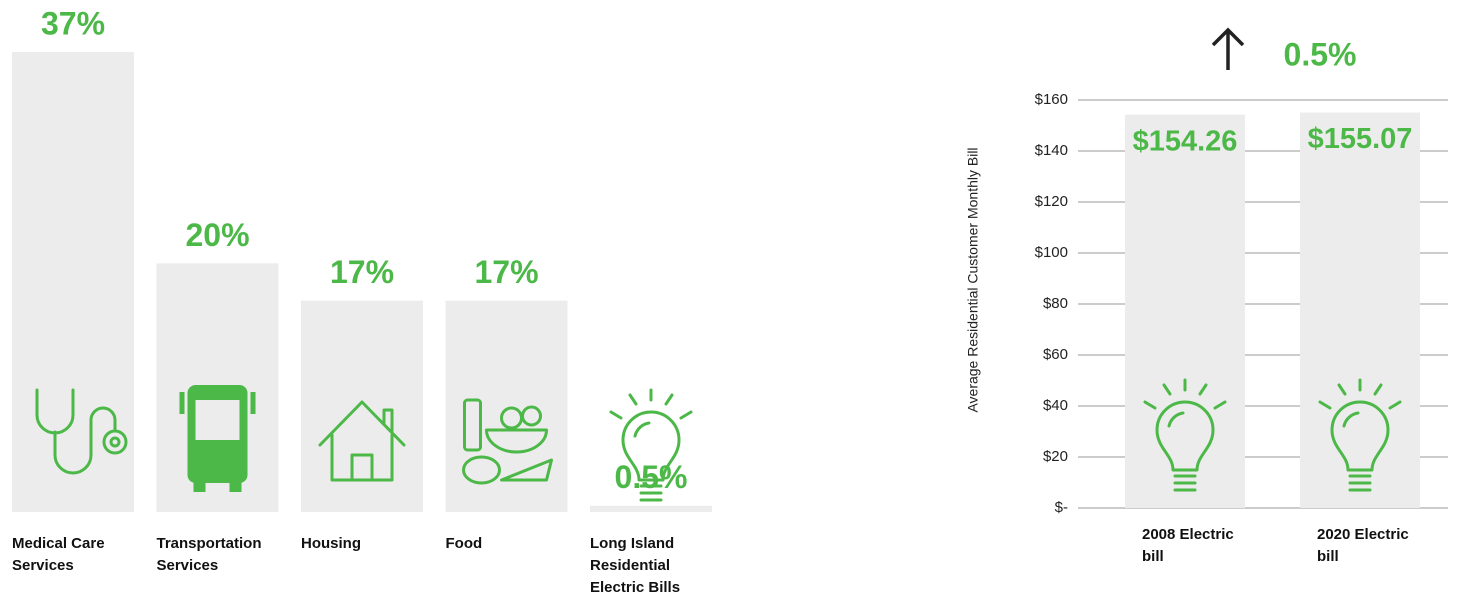 This screenshot has height=609, width=1460. I want to click on tomato, so click(481, 470).